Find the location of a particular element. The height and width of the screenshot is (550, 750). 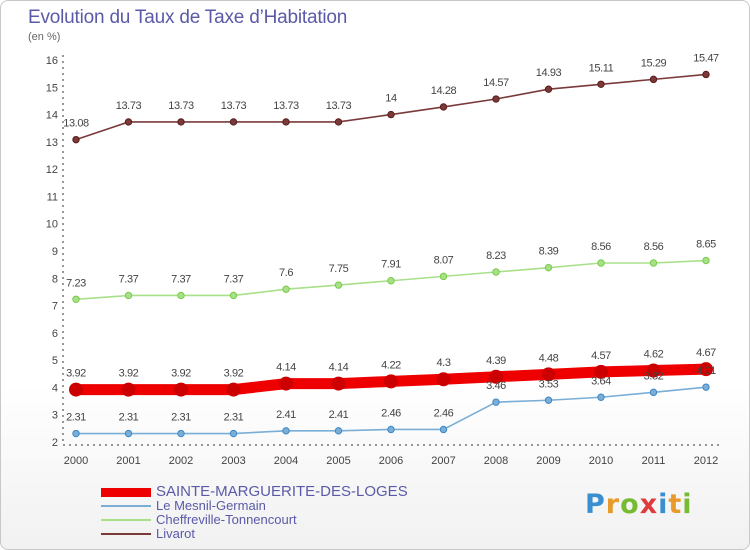

data-label: 8.23 is located at coordinates (496, 256).